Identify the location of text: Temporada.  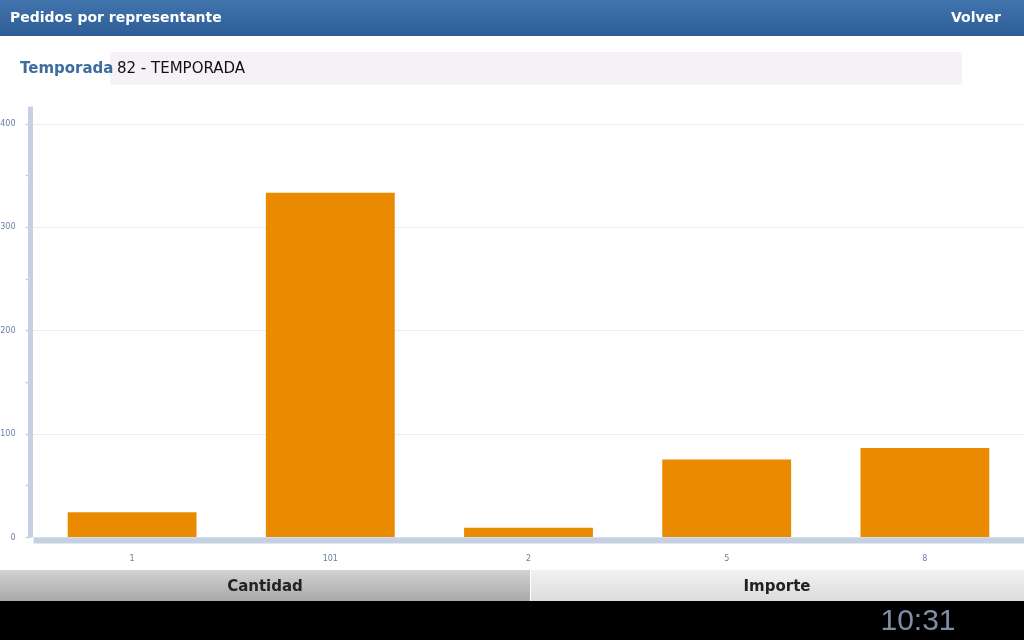
(67, 68).